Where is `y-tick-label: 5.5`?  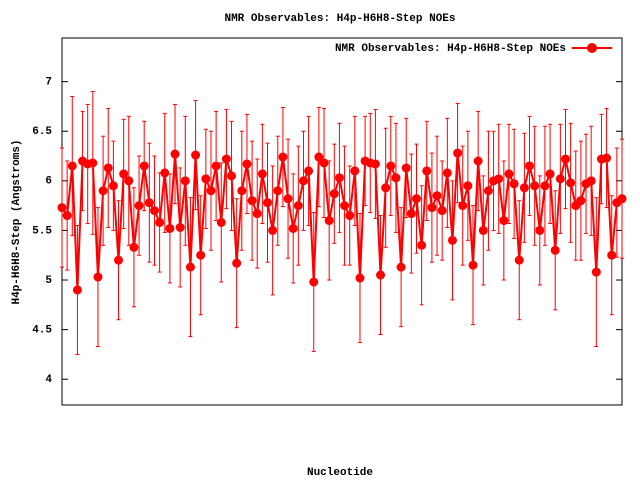
y-tick-label: 5.5 is located at coordinates (42, 231).